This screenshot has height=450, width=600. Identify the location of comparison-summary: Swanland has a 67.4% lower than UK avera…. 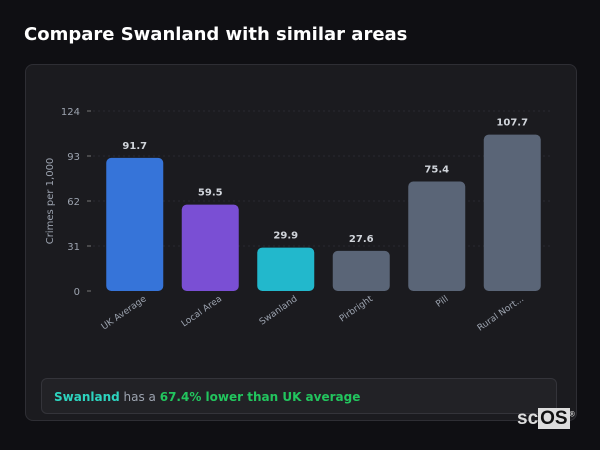
(299, 396).